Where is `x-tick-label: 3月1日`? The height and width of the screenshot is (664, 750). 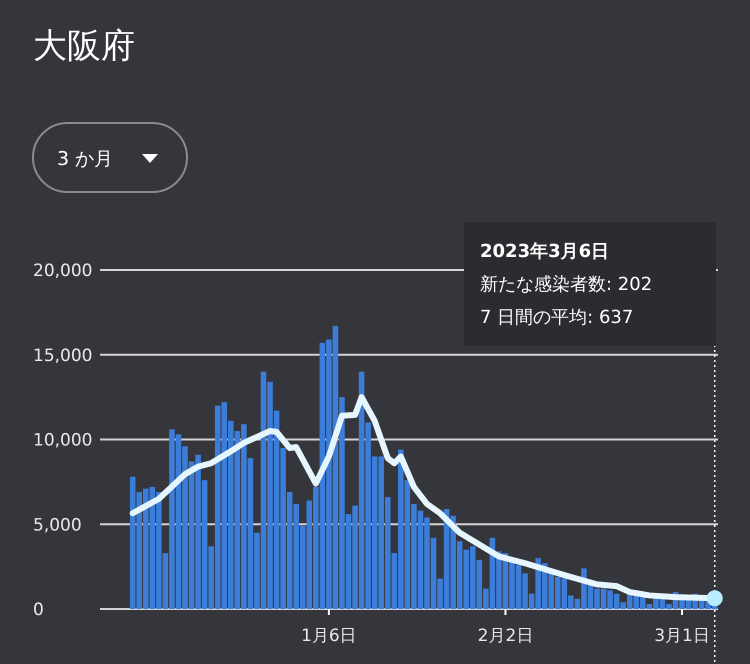
x-tick-label: 3月1日 is located at coordinates (682, 636).